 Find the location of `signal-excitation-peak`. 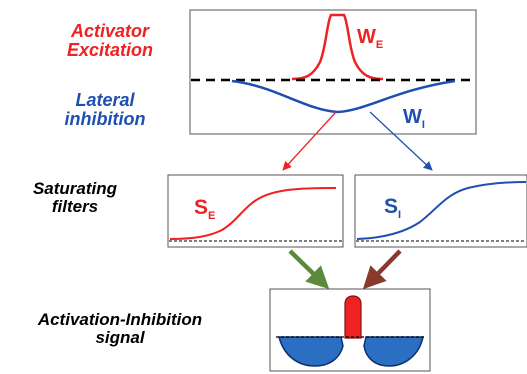

signal-excitation-peak is located at coordinates (353, 317).